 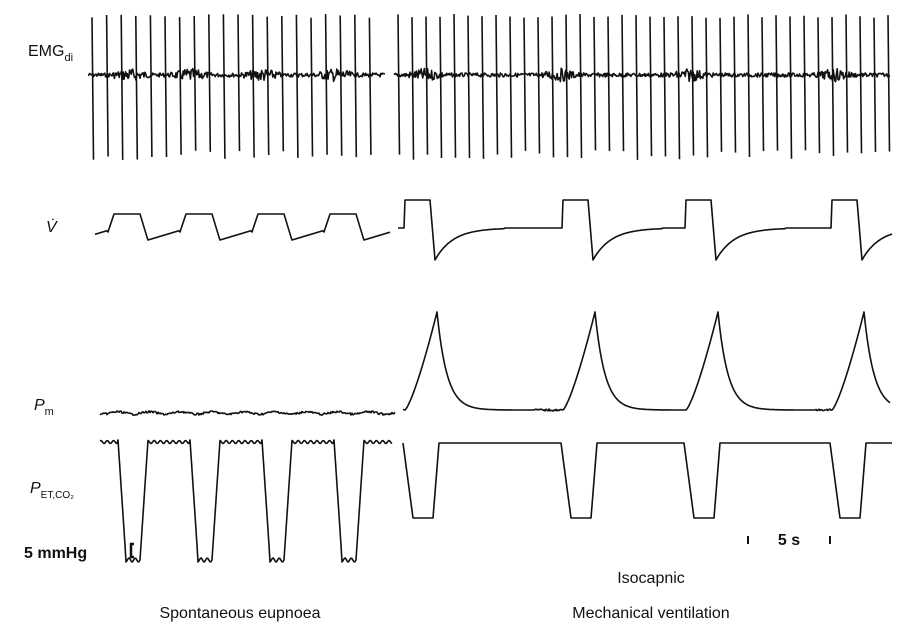 I want to click on pressure-scale-label: 5 mmHg, so click(x=55, y=553).